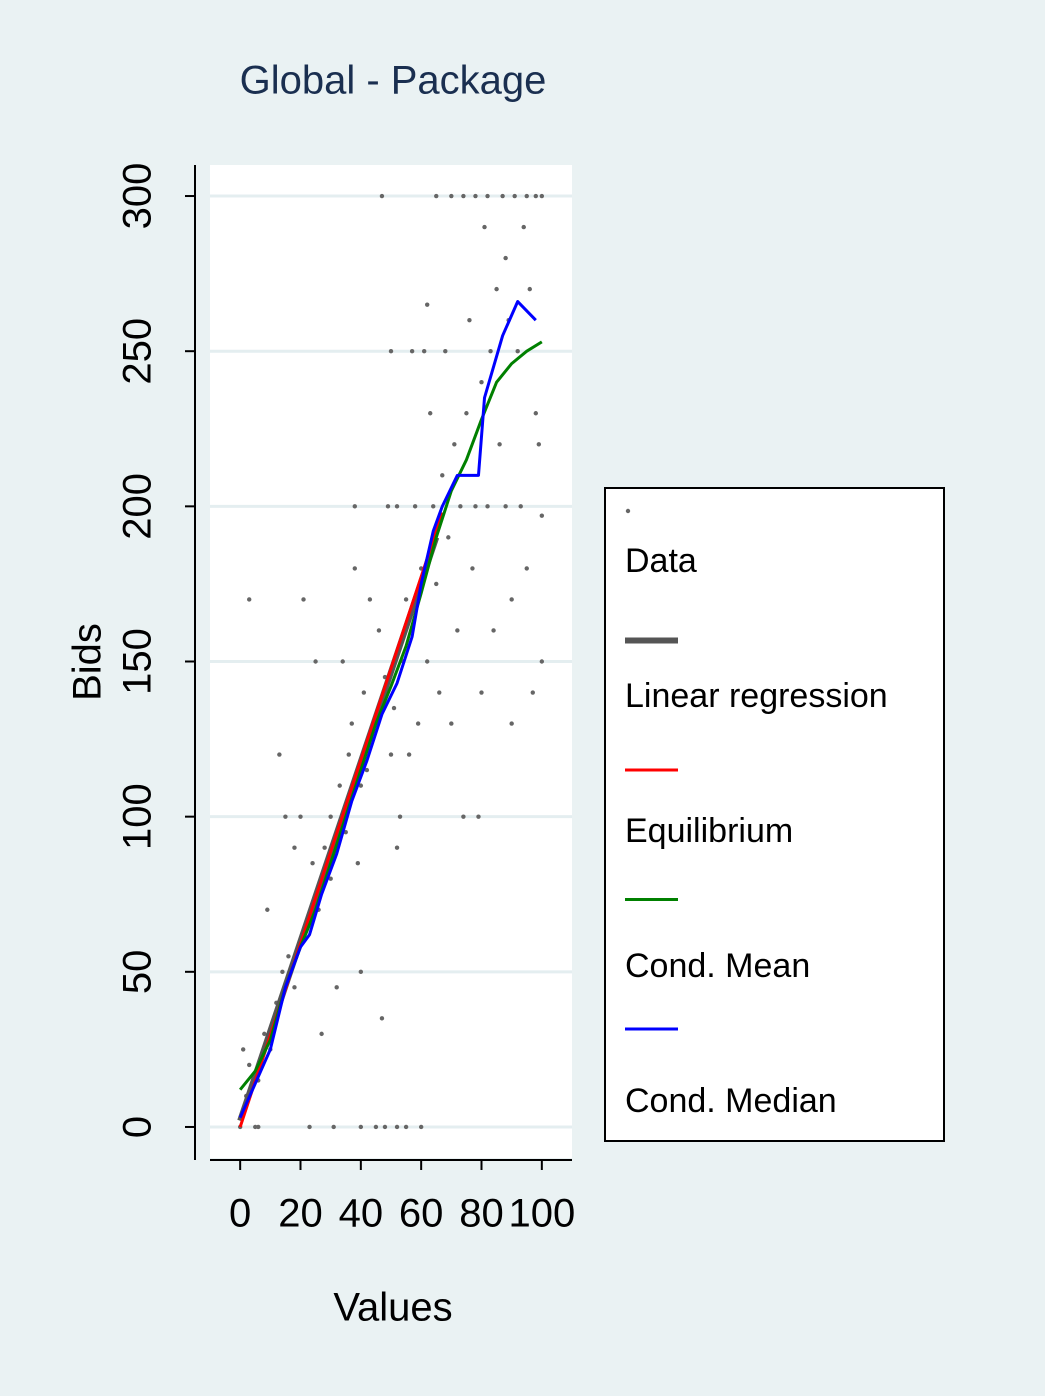 The width and height of the screenshot is (1045, 1396). What do you see at coordinates (661, 561) in the screenshot?
I see `legend-label: Data` at bounding box center [661, 561].